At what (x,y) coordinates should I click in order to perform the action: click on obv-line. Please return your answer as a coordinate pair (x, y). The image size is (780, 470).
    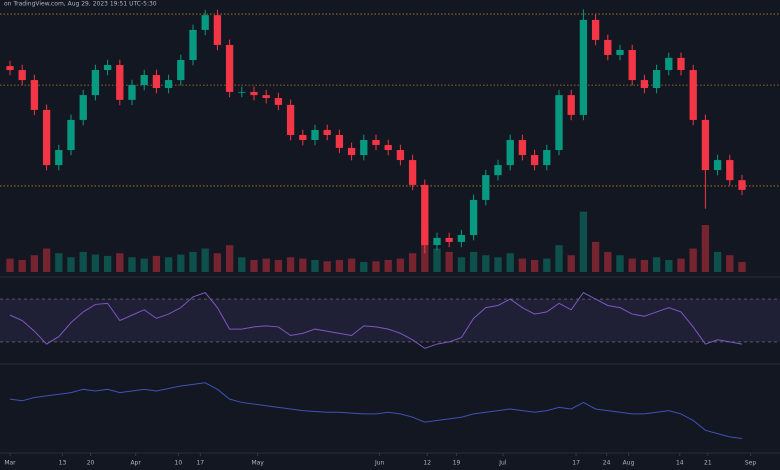
    Looking at the image, I should click on (376, 411).